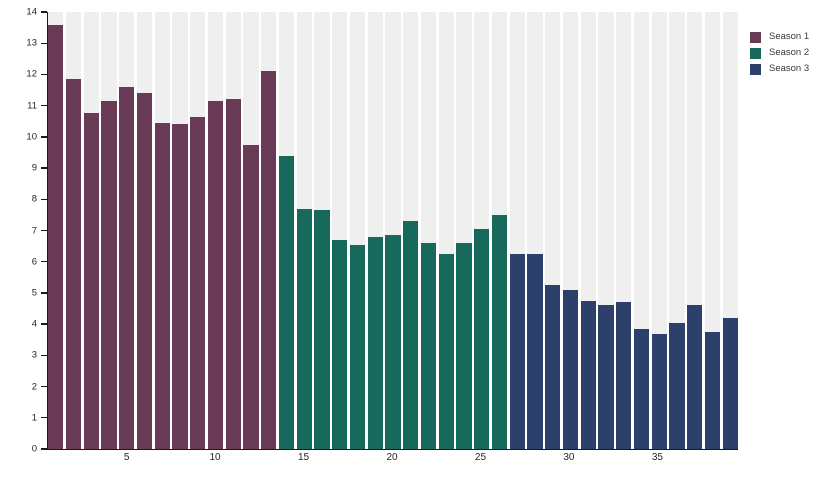 The width and height of the screenshot is (834, 500). I want to click on legend-entry: Season 3, so click(779, 69).